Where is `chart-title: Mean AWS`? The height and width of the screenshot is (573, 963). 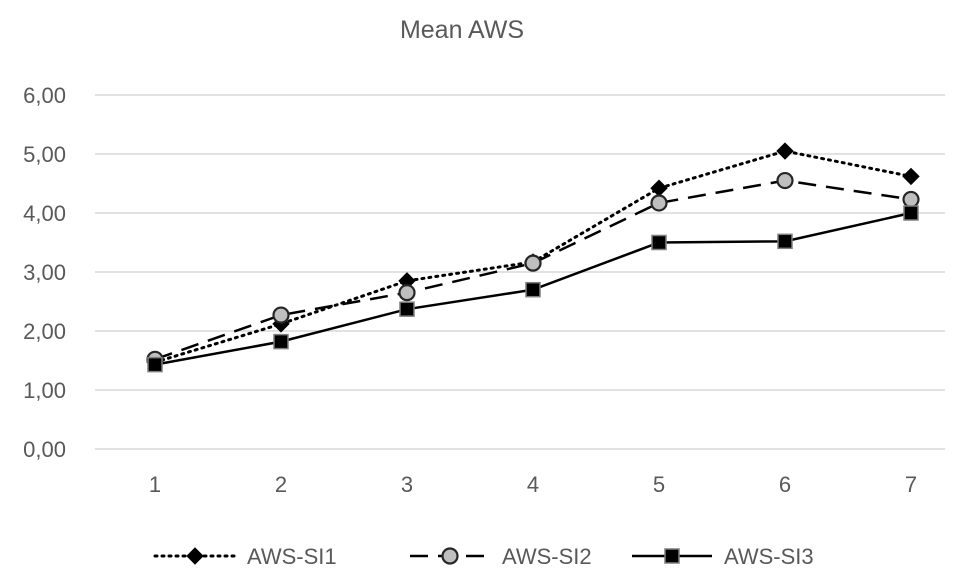
chart-title: Mean AWS is located at coordinates (462, 30).